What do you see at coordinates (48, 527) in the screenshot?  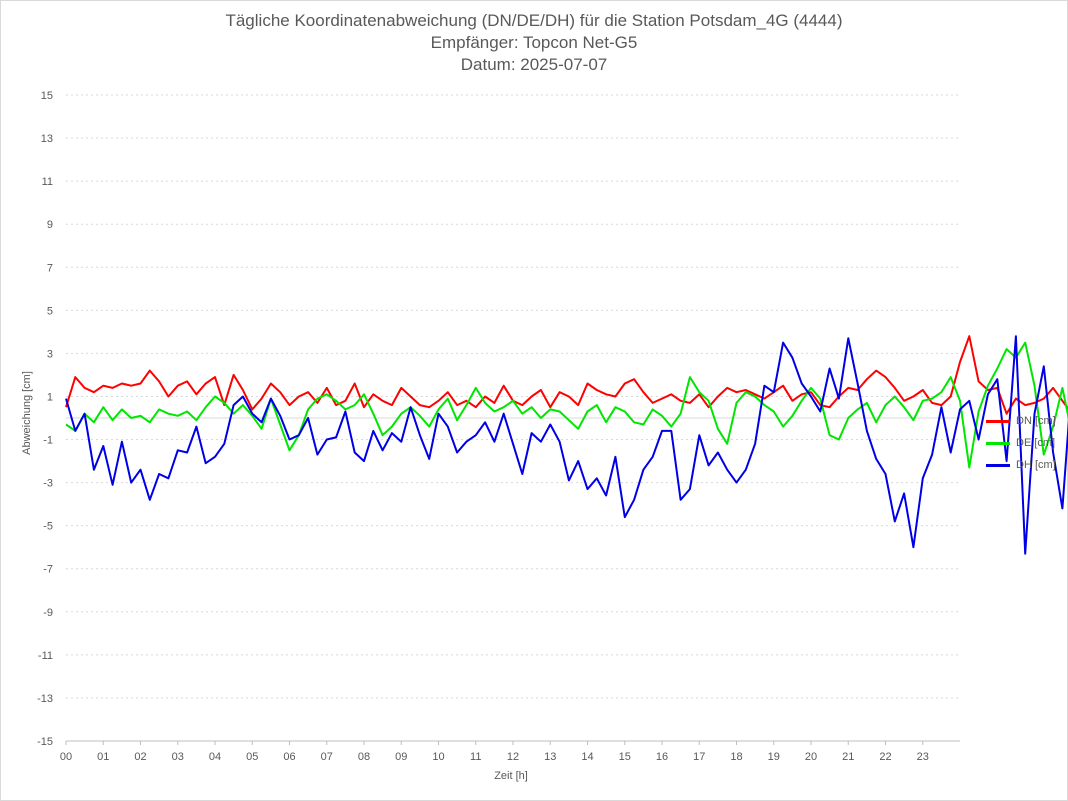 I see `y-tick-label: -5` at bounding box center [48, 527].